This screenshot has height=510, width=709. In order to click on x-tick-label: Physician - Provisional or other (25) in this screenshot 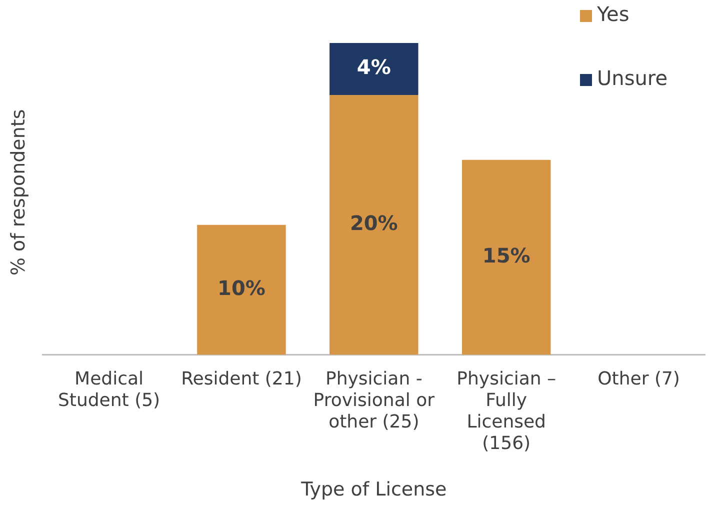, I will do `click(374, 400)`.